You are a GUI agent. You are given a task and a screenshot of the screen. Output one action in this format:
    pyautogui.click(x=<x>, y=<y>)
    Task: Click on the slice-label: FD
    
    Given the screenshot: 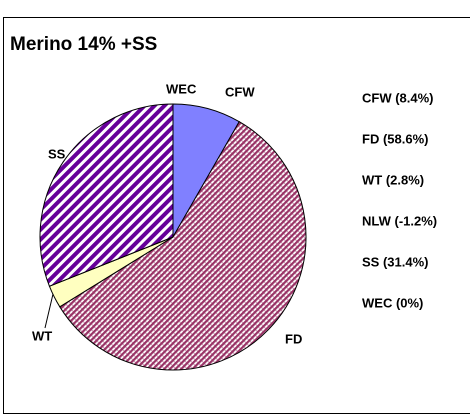 What is the action you would take?
    pyautogui.click(x=293, y=338)
    